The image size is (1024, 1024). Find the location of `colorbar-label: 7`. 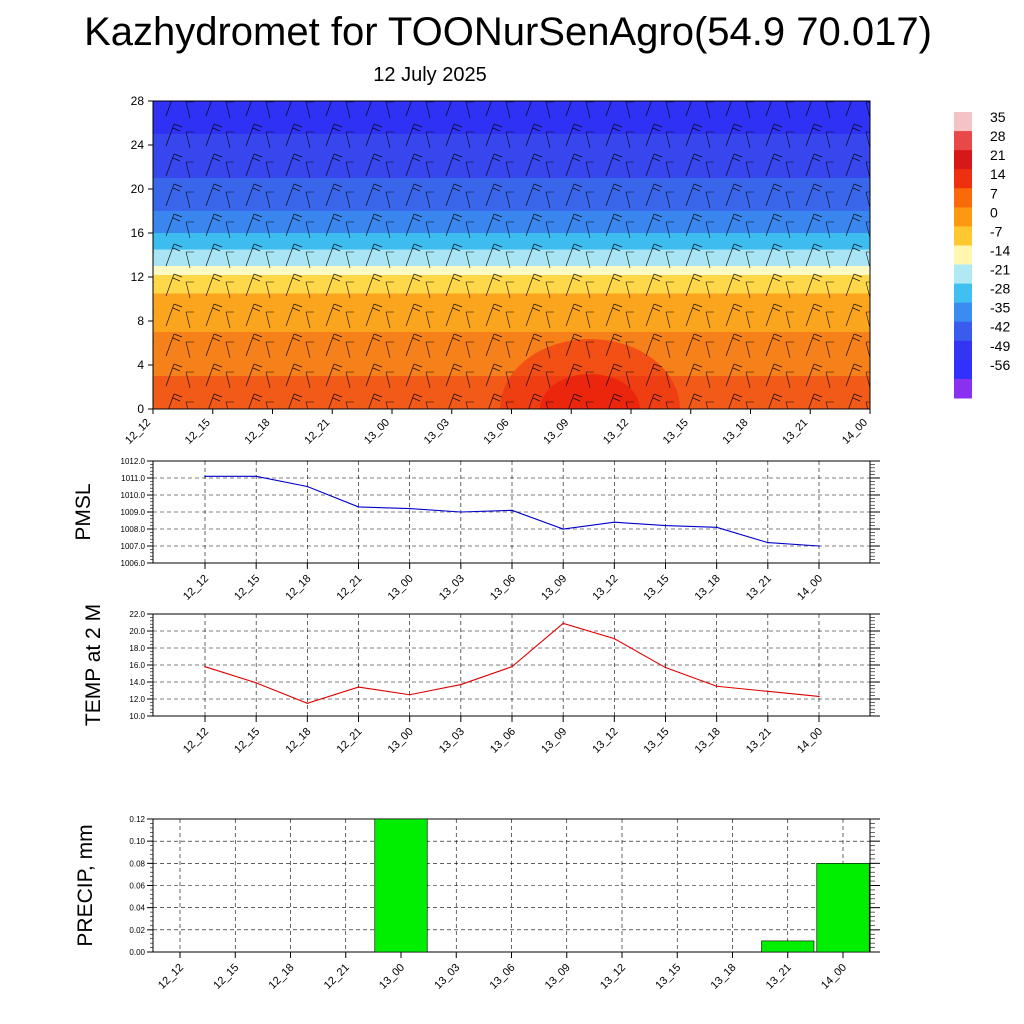

colorbar-label: 7 is located at coordinates (994, 193).